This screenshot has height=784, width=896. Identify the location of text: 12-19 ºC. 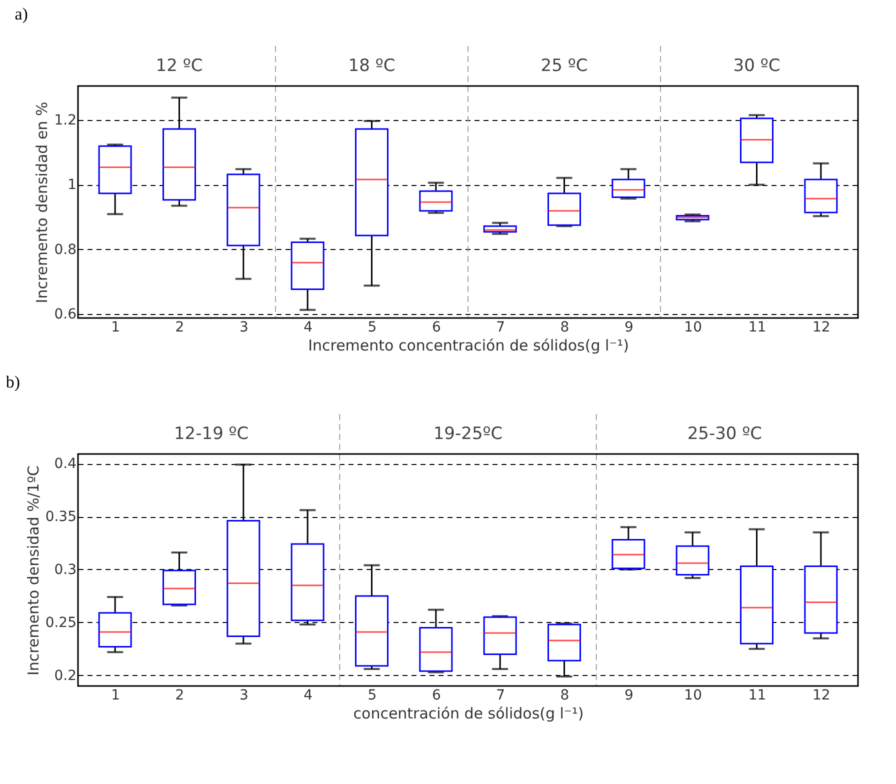
(211, 434).